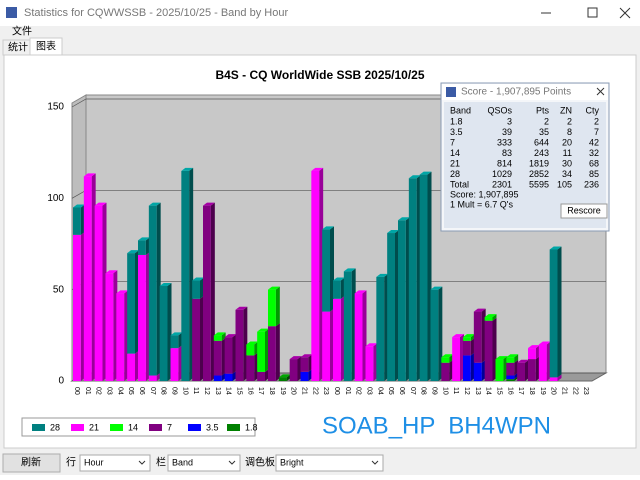 The image size is (640, 480). Describe the element at coordinates (11, 12) in the screenshot. I see `app-icon` at that location.